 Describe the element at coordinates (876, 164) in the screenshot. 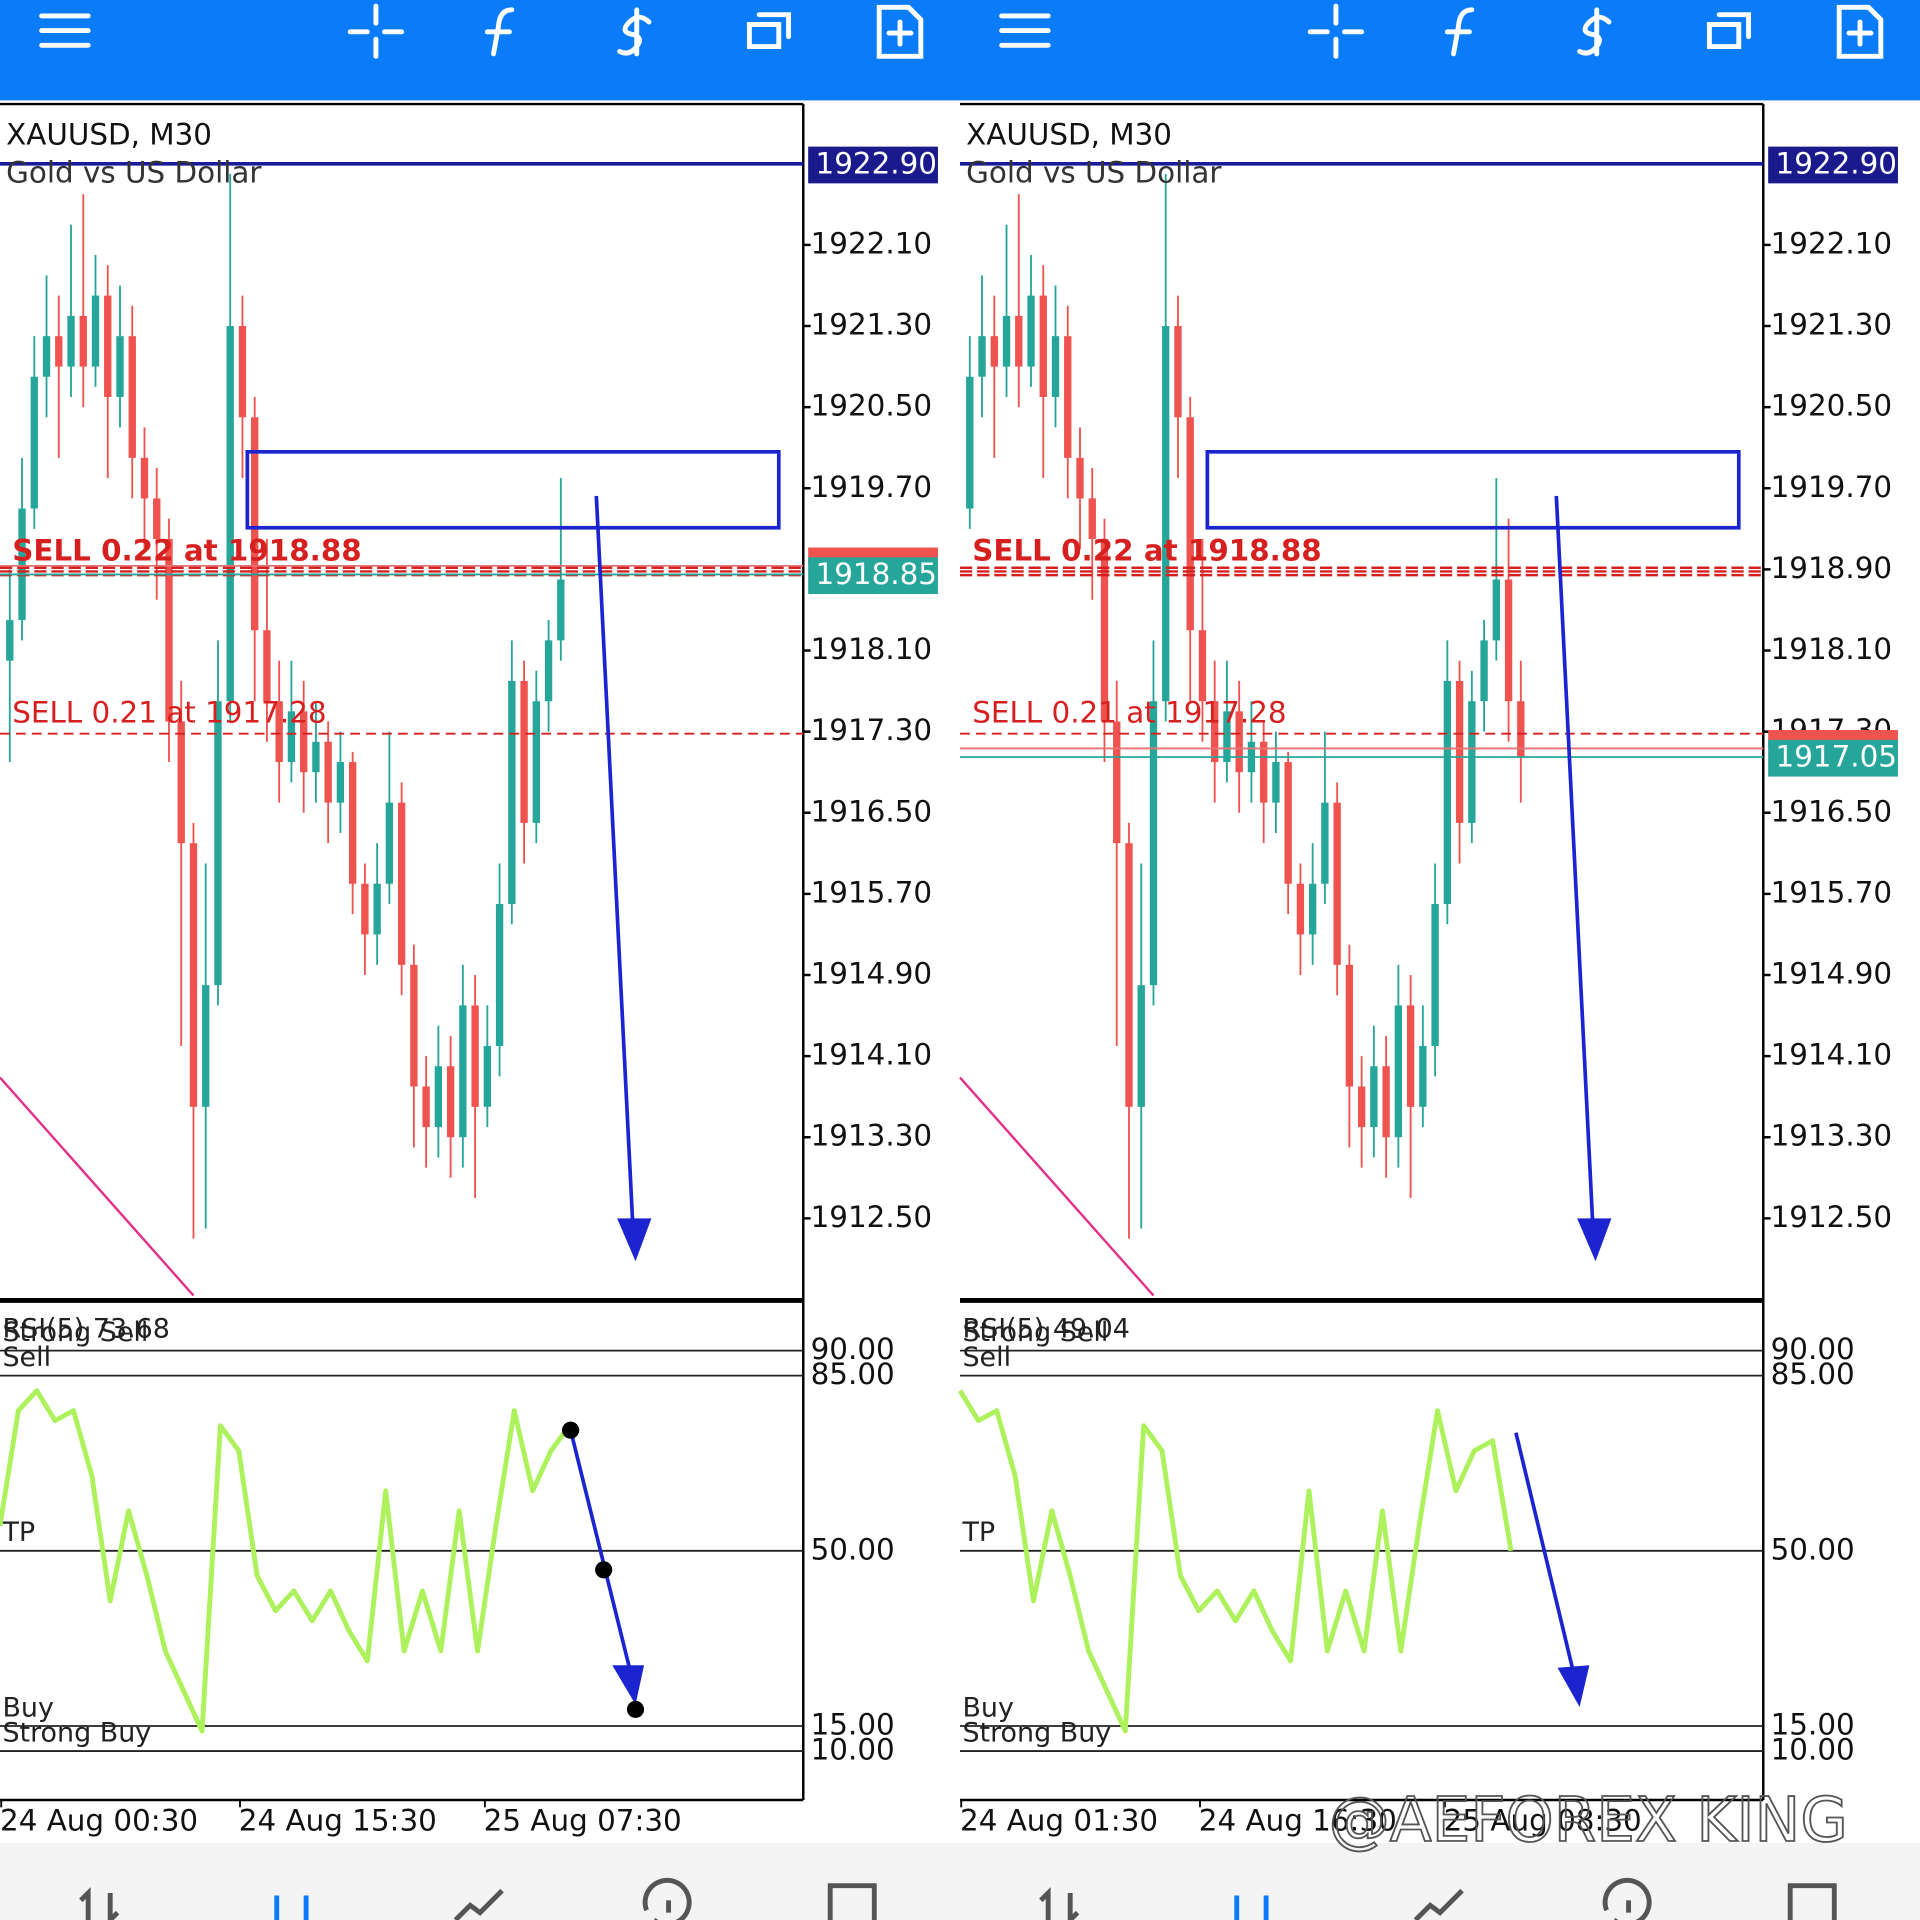

I see `line-price-label: 1922.90` at that location.